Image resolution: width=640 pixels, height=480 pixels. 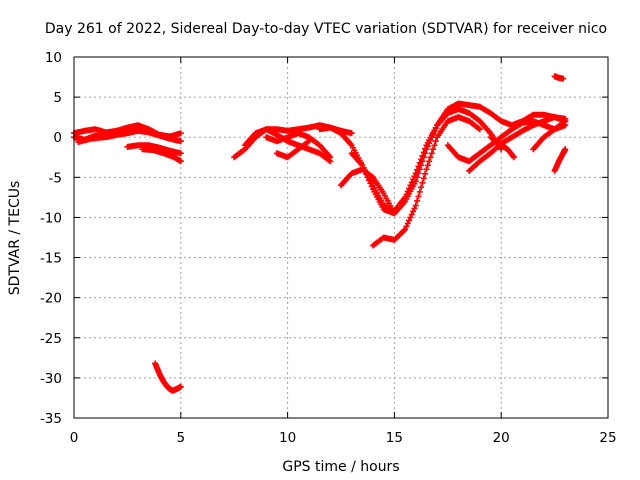 I want to click on x-tick-labels: 0 5 10 15 20 25, so click(x=343, y=438).